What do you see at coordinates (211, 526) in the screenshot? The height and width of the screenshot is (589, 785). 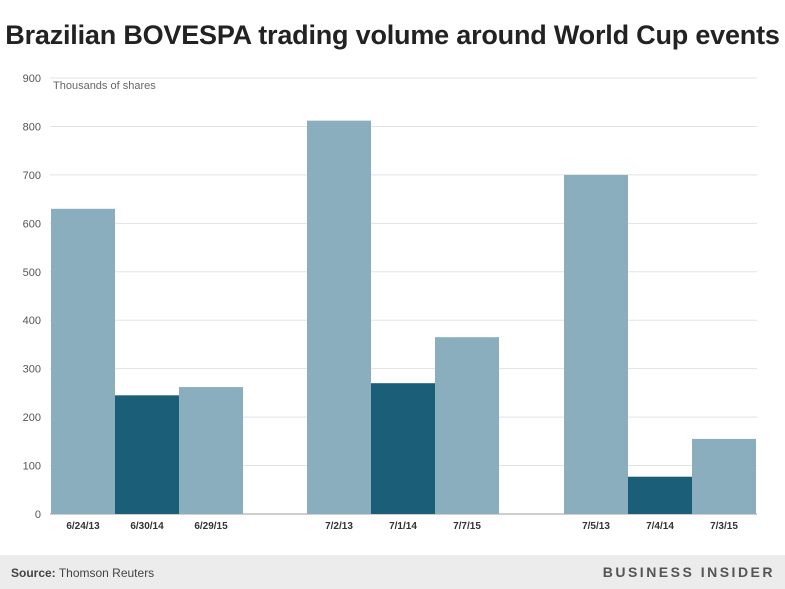 I see `x-tick-label: 6/29/15` at bounding box center [211, 526].